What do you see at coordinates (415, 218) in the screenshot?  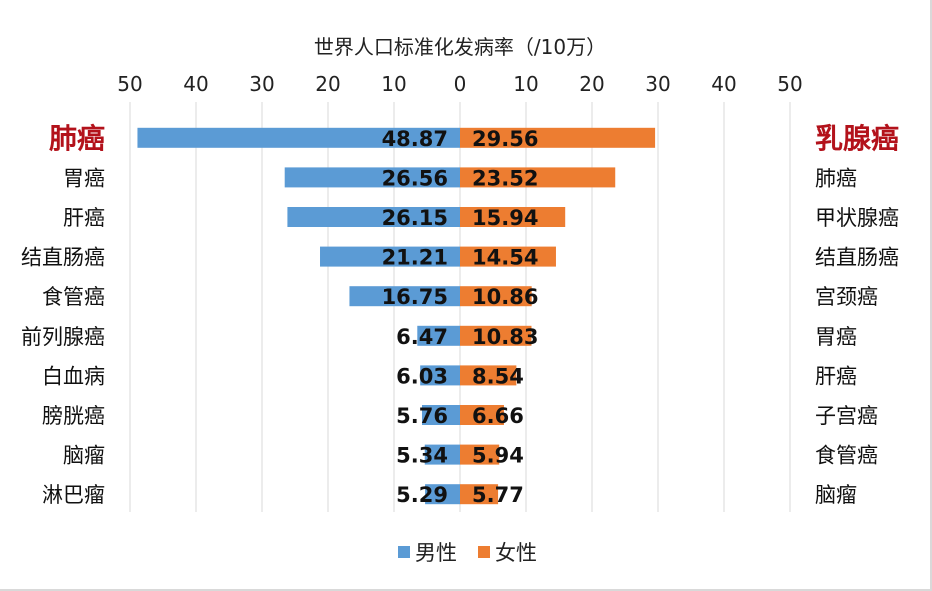 I see `value-label-left: 26.15` at bounding box center [415, 218].